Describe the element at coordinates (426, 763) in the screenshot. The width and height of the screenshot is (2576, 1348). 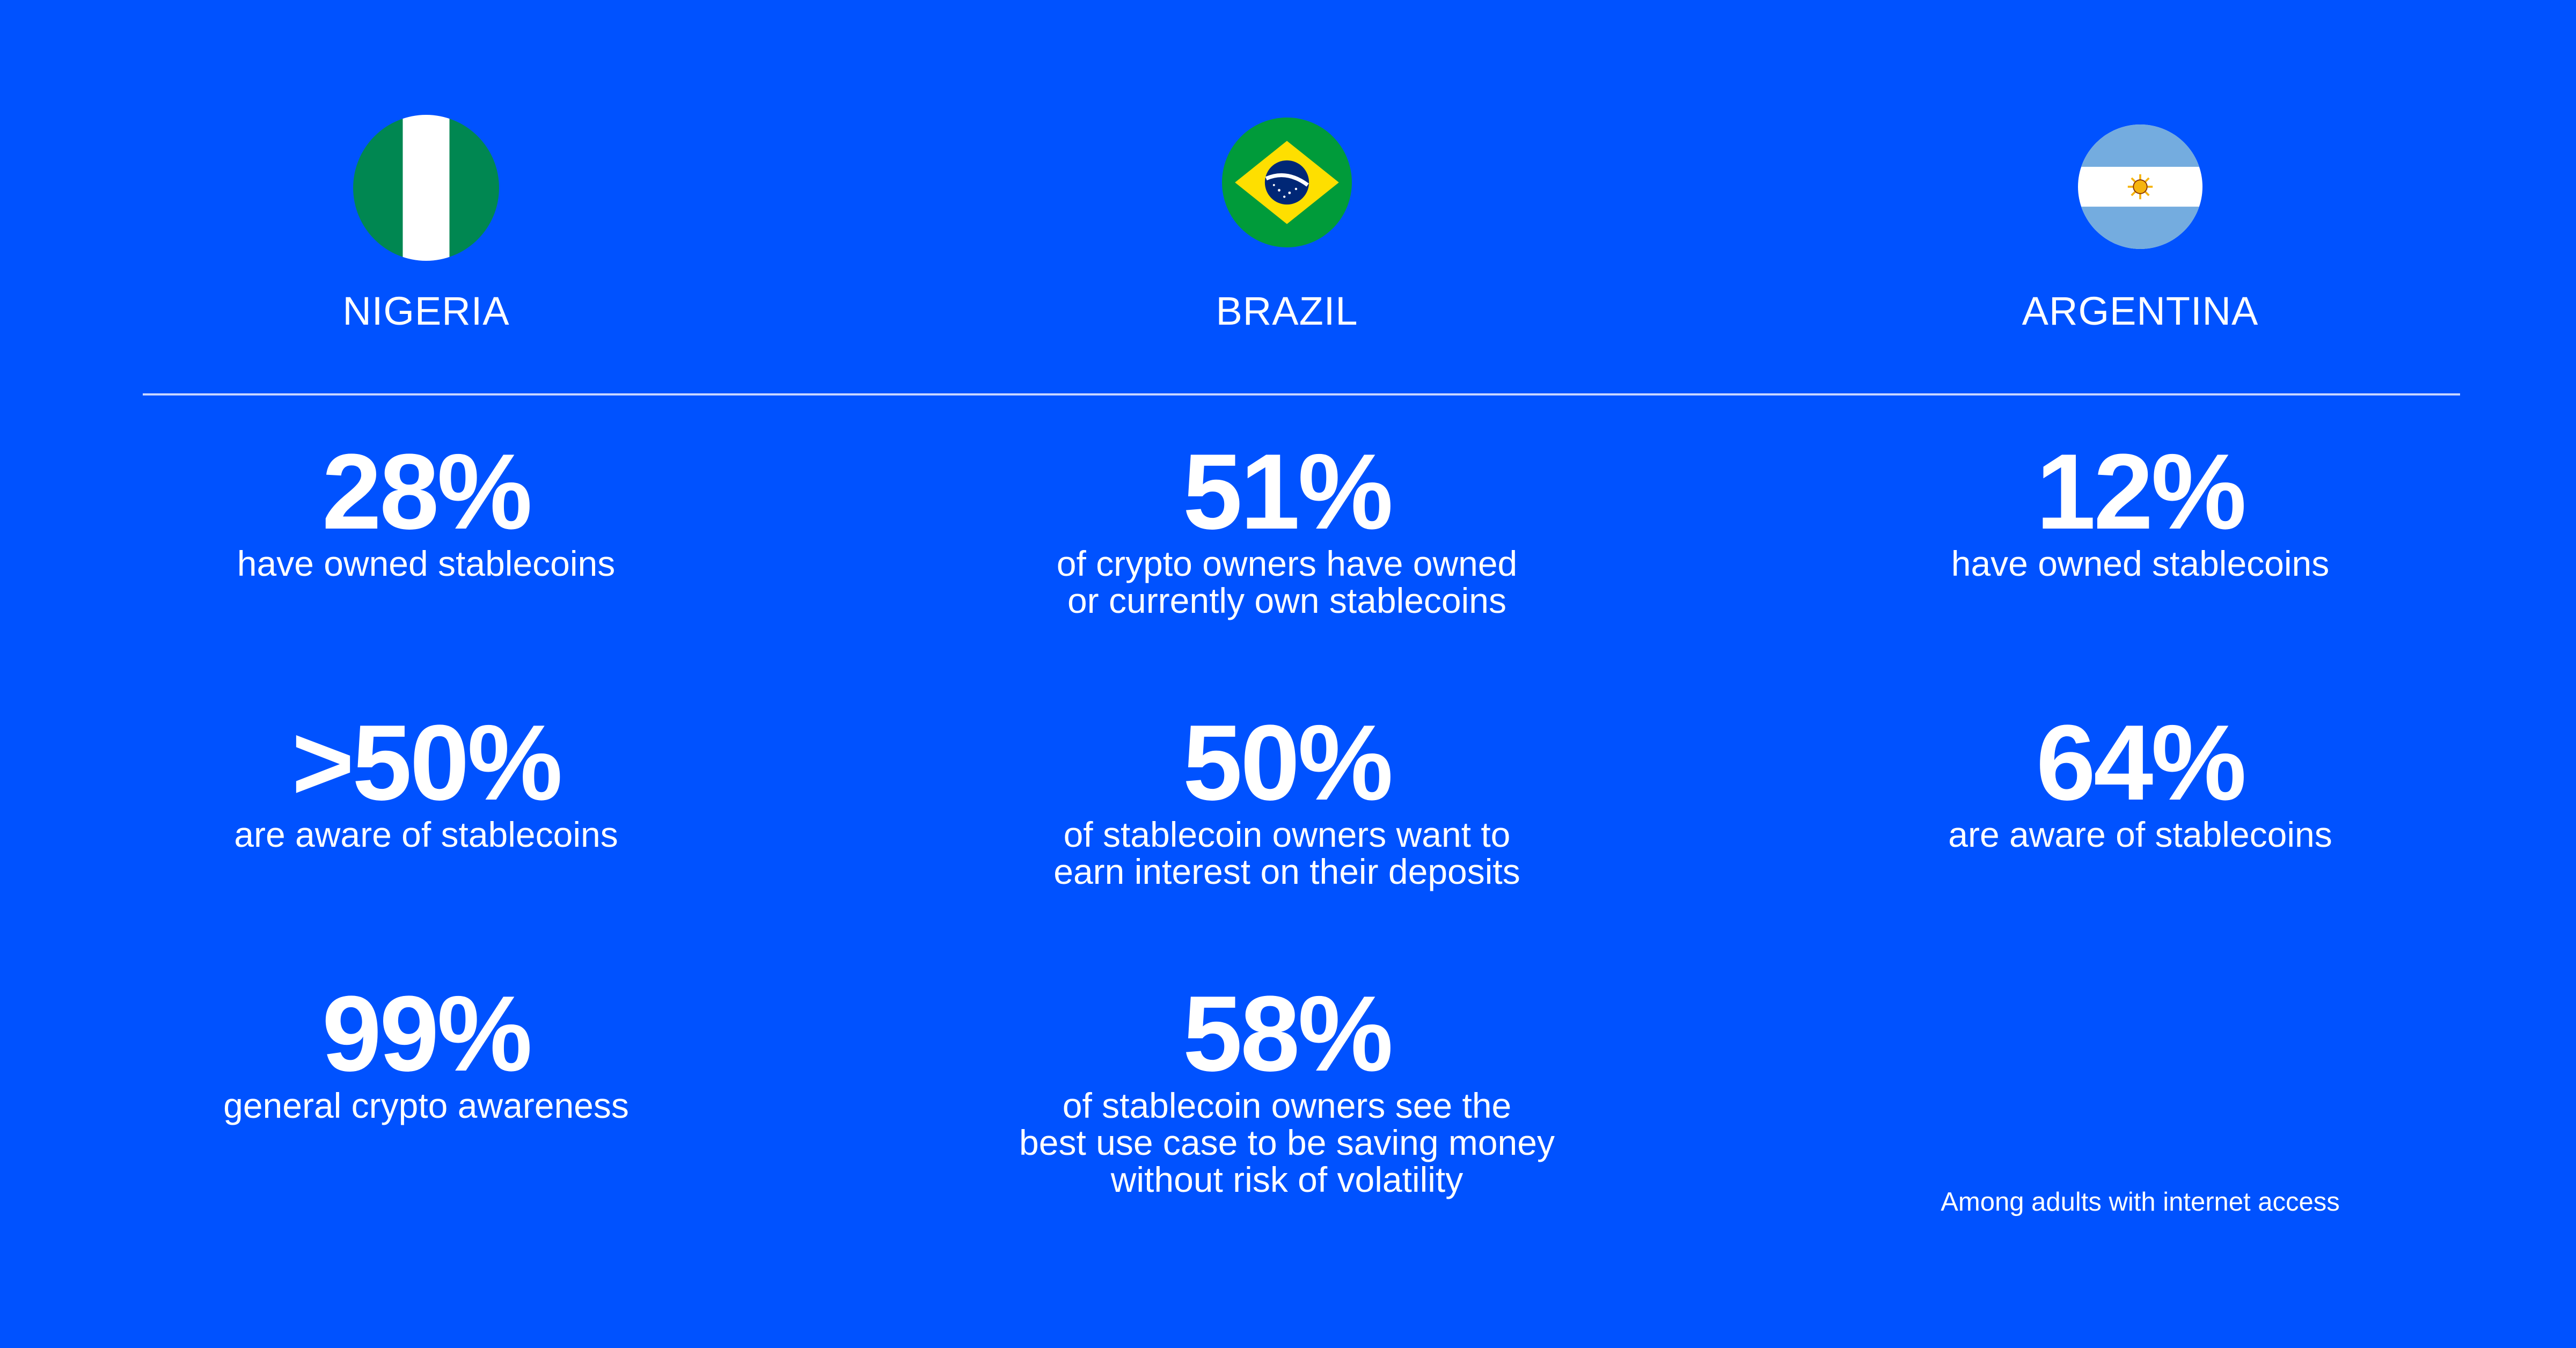
I see `stat-value: >50%` at that location.